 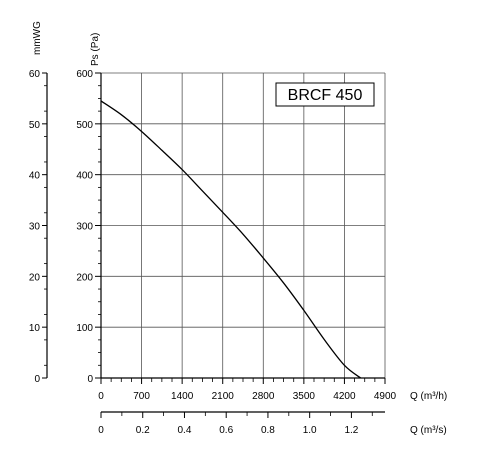 I want to click on mmwg-tick-label: 20, so click(x=35, y=277).